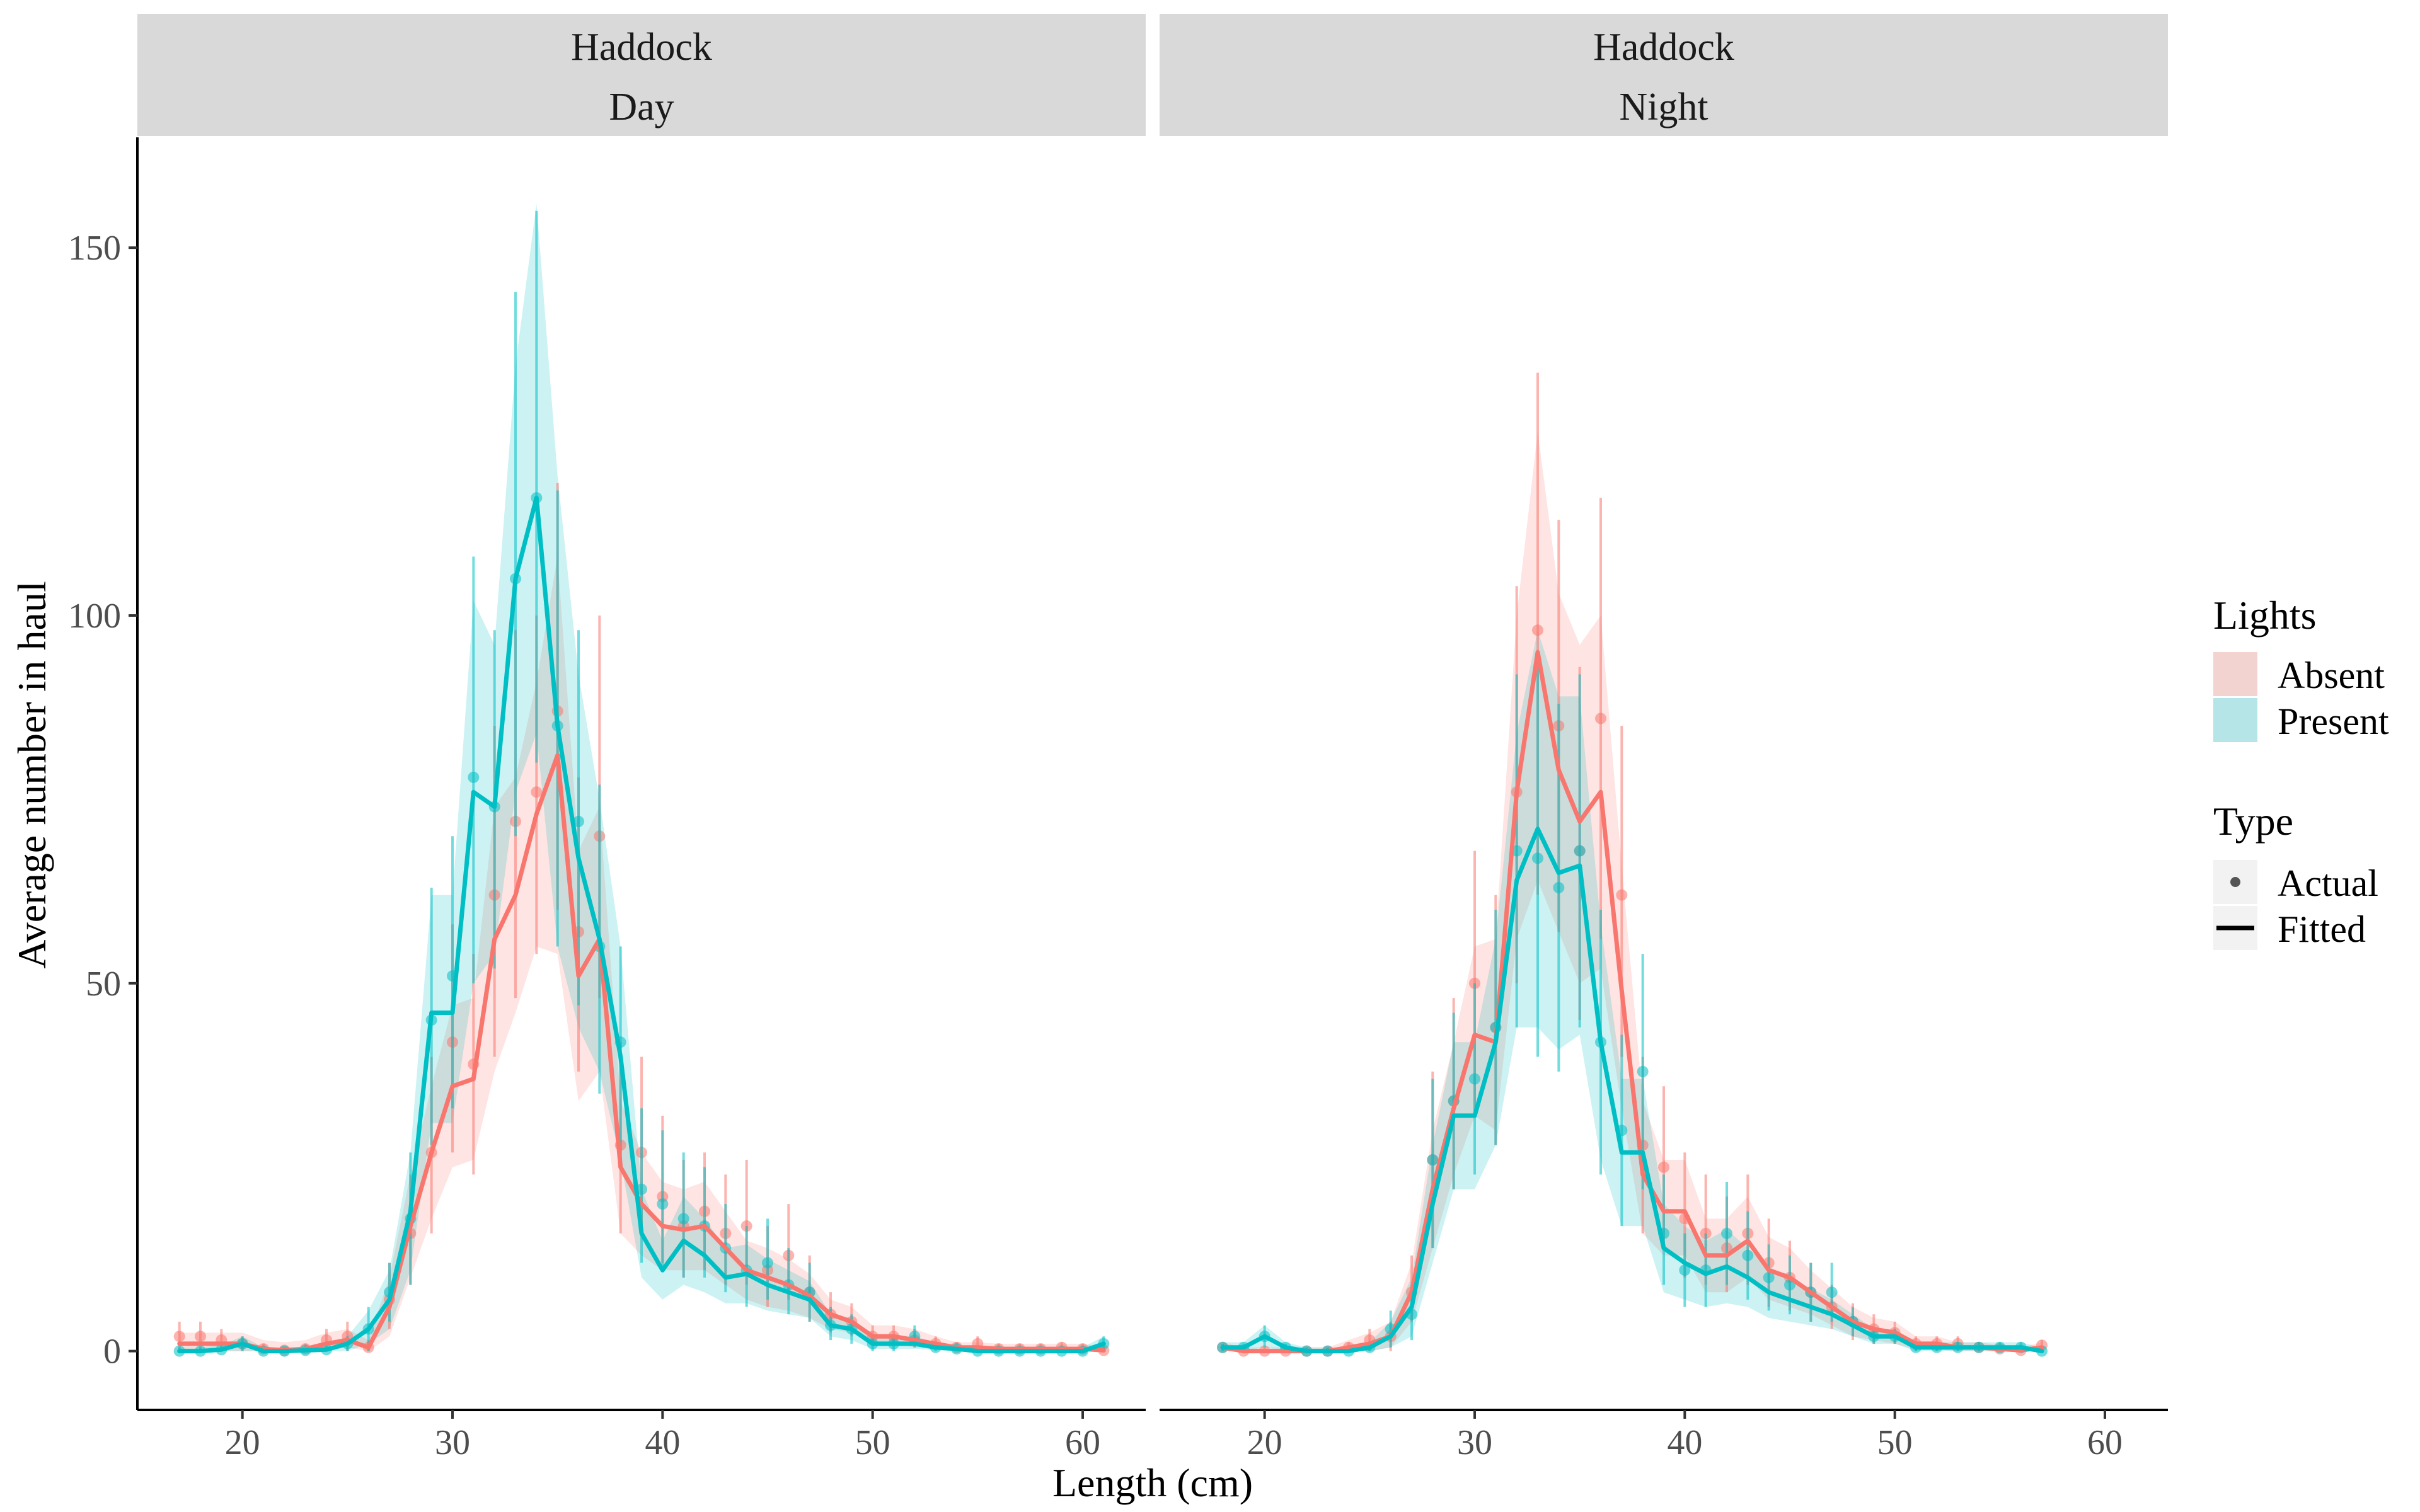  Describe the element at coordinates (2333, 721) in the screenshot. I see `legend-label-present: Present` at that location.